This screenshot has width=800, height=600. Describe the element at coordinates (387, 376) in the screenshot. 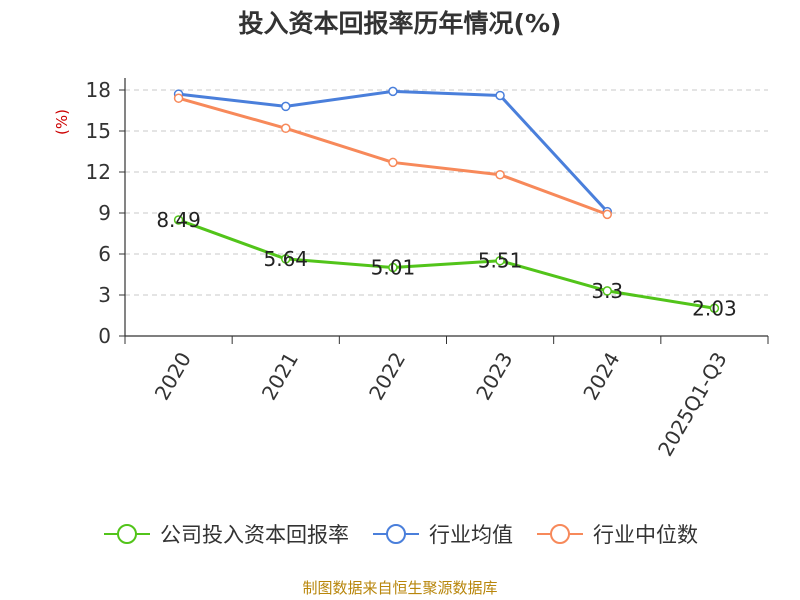

I see `x-tick-label: 2022` at that location.